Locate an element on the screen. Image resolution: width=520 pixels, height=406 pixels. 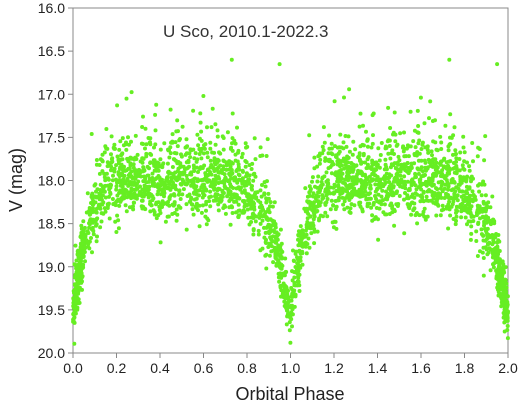
y-tick-label: 19.0 is located at coordinates (51, 267).